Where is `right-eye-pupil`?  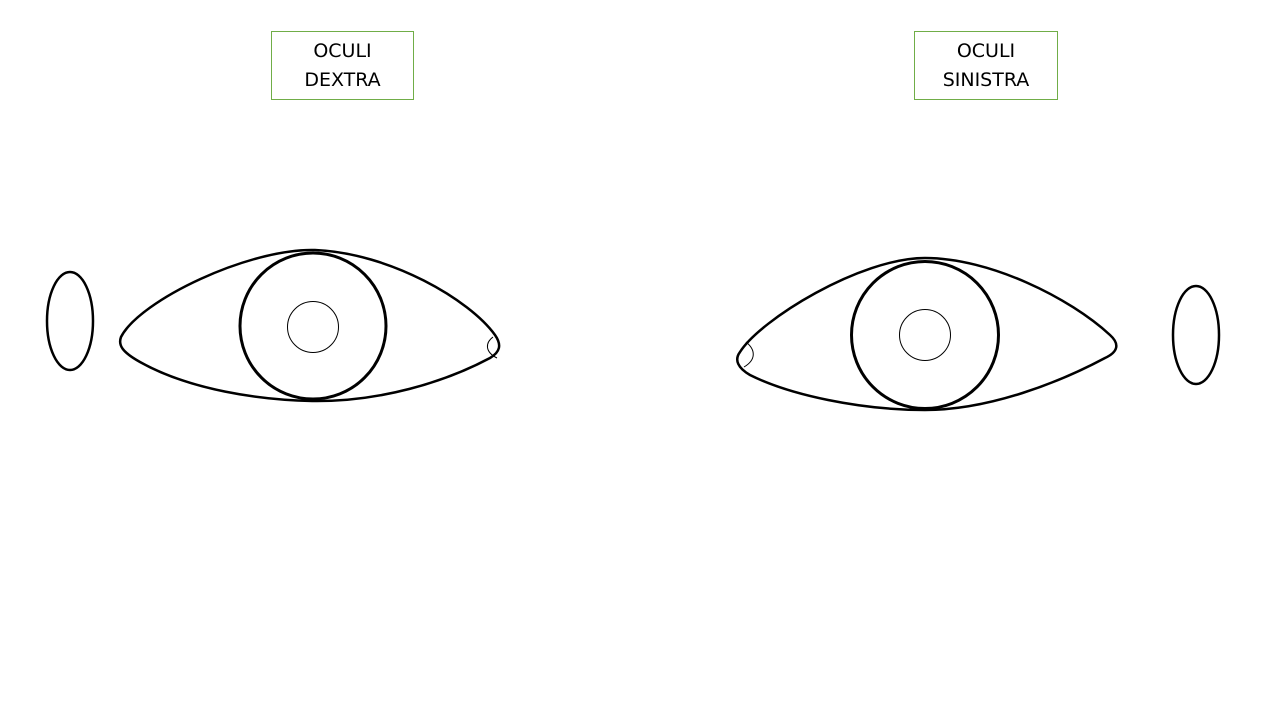
right-eye-pupil is located at coordinates (313, 327).